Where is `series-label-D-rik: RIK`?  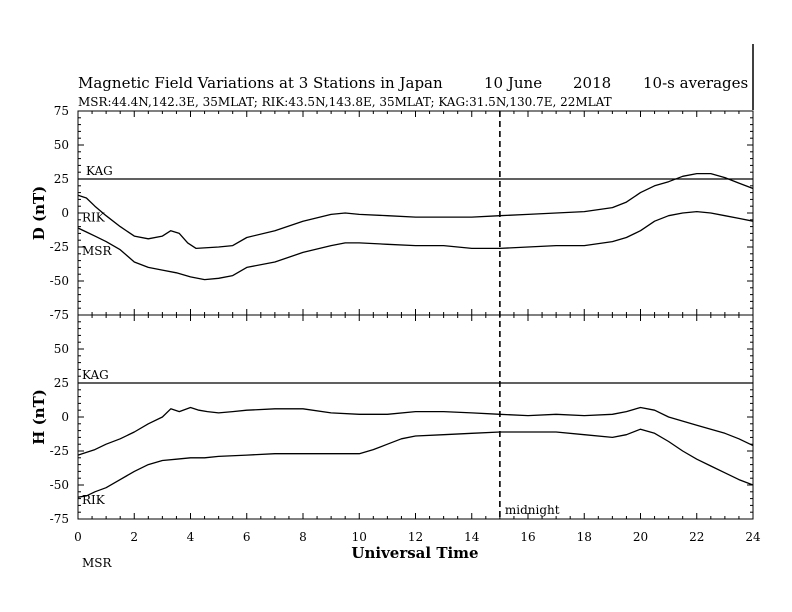 series-label-D-rik: RIK is located at coordinates (94, 217).